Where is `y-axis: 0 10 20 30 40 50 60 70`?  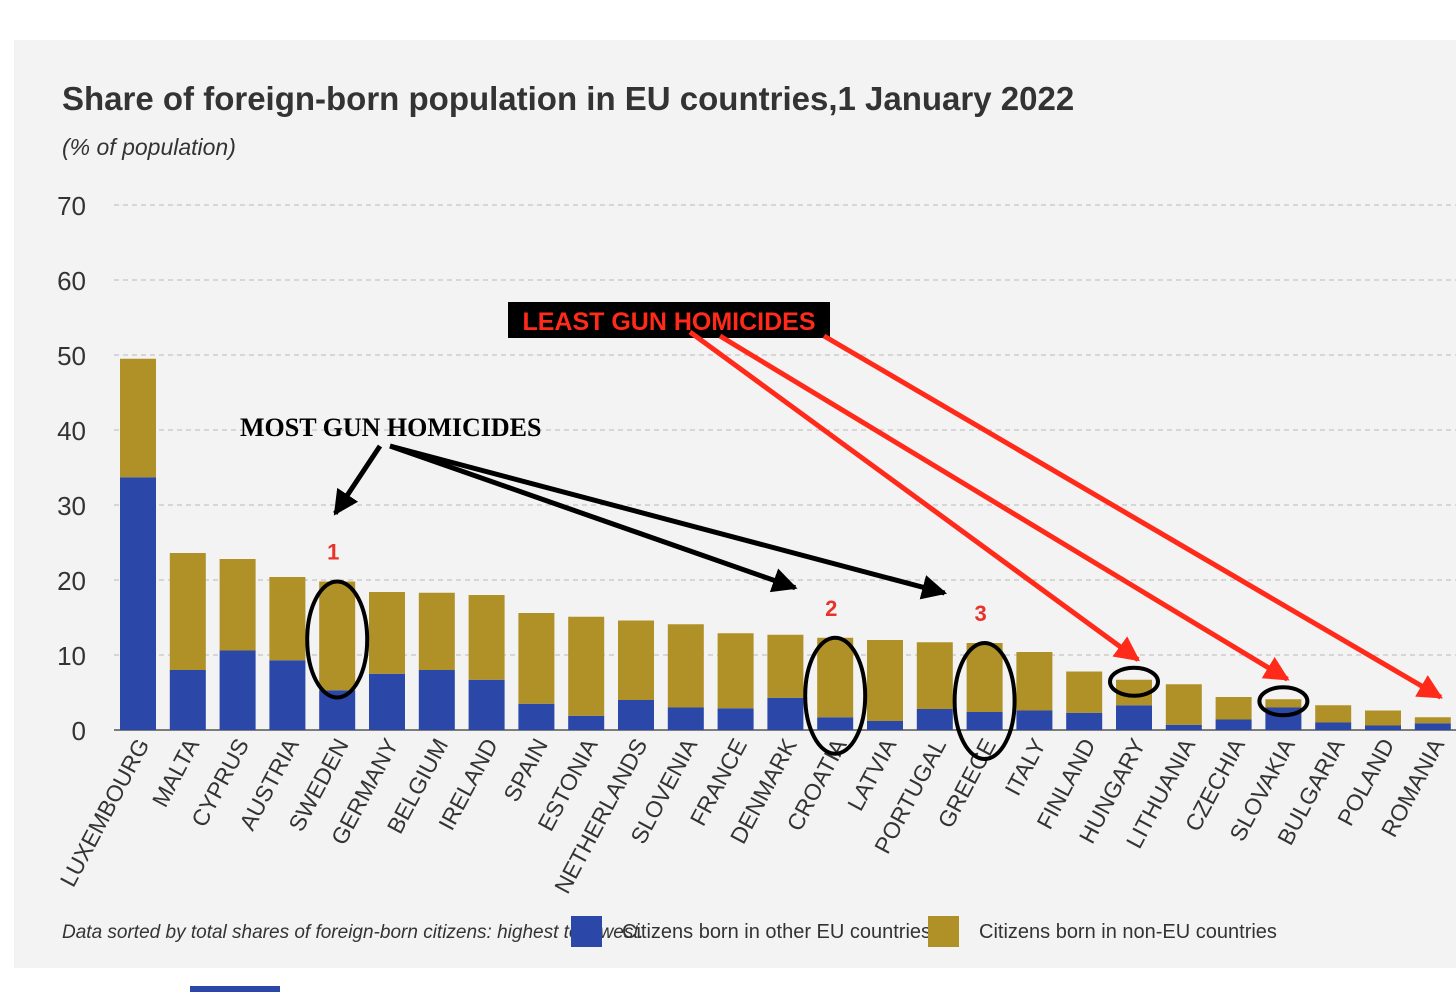 y-axis: 0 10 20 30 40 50 60 70 is located at coordinates (71, 468).